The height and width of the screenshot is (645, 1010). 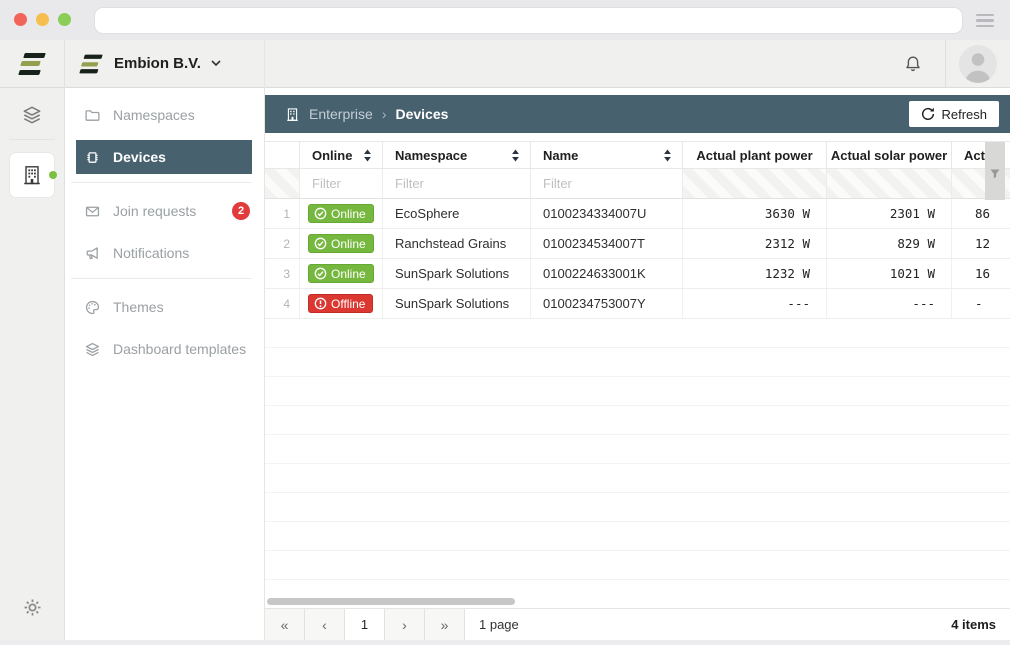 What do you see at coordinates (341, 114) in the screenshot?
I see `breadcrumb-enterprise-link: Enterprise` at bounding box center [341, 114].